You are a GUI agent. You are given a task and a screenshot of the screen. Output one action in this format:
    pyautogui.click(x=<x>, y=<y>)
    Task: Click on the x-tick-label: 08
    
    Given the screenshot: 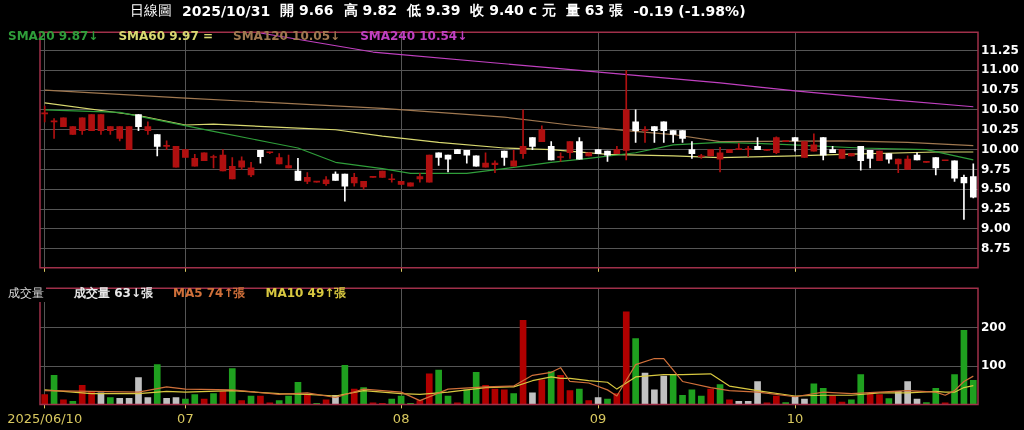 What is the action you would take?
    pyautogui.click(x=401, y=418)
    